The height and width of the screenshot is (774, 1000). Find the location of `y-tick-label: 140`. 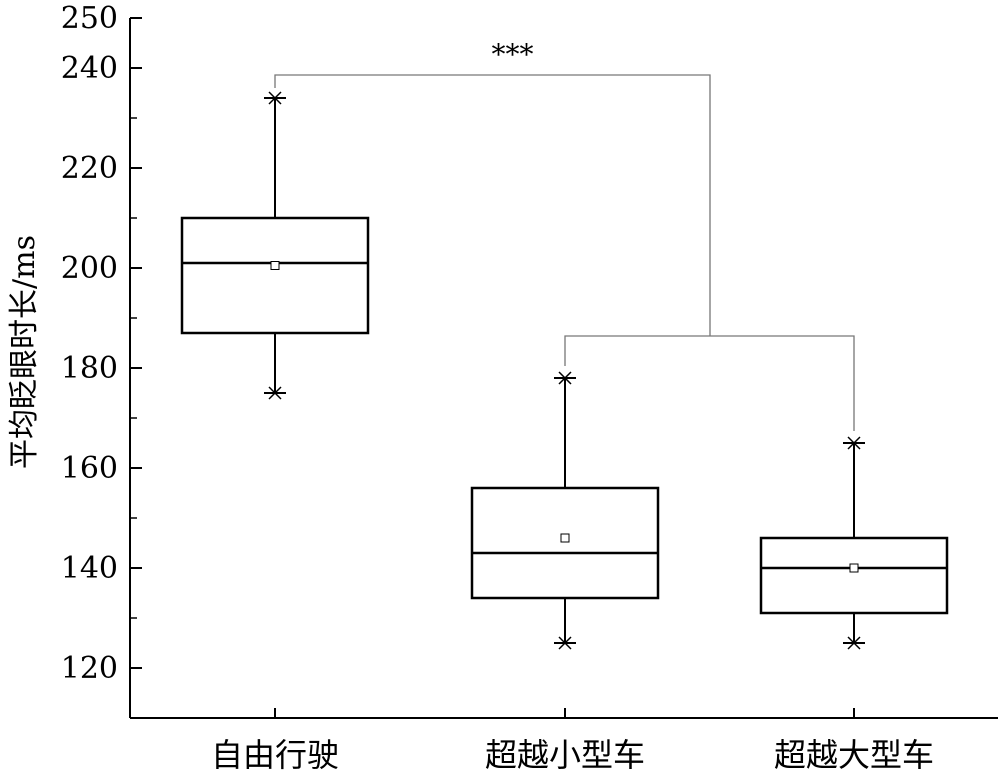

y-tick-label: 140 is located at coordinates (89, 568).